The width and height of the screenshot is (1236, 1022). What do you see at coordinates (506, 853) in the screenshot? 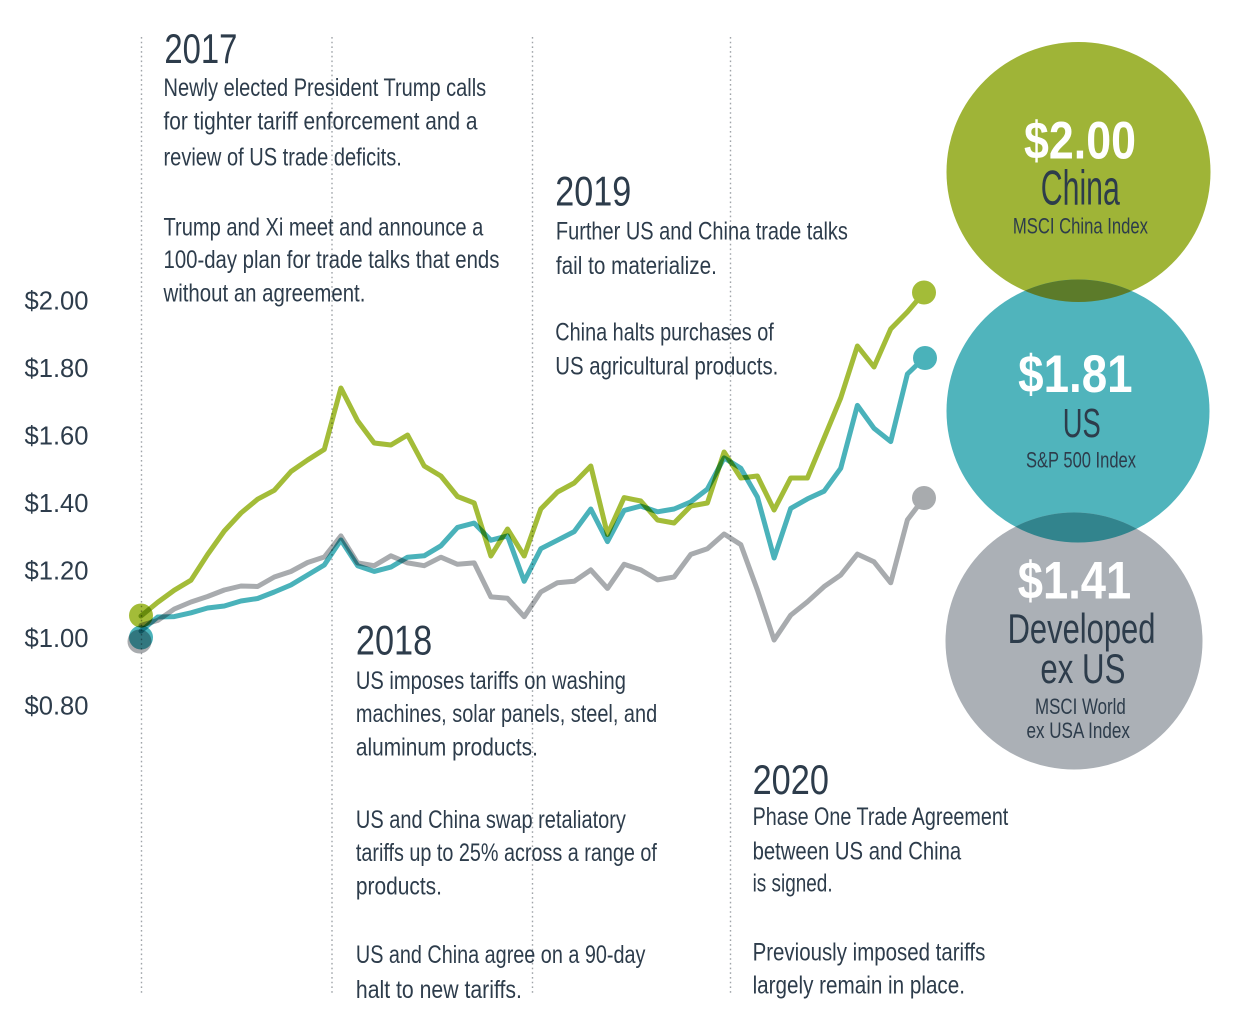
I see `svg-text:tariffs up to 25% across a ran: tariffs up to 25% across a range of` at bounding box center [506, 853].